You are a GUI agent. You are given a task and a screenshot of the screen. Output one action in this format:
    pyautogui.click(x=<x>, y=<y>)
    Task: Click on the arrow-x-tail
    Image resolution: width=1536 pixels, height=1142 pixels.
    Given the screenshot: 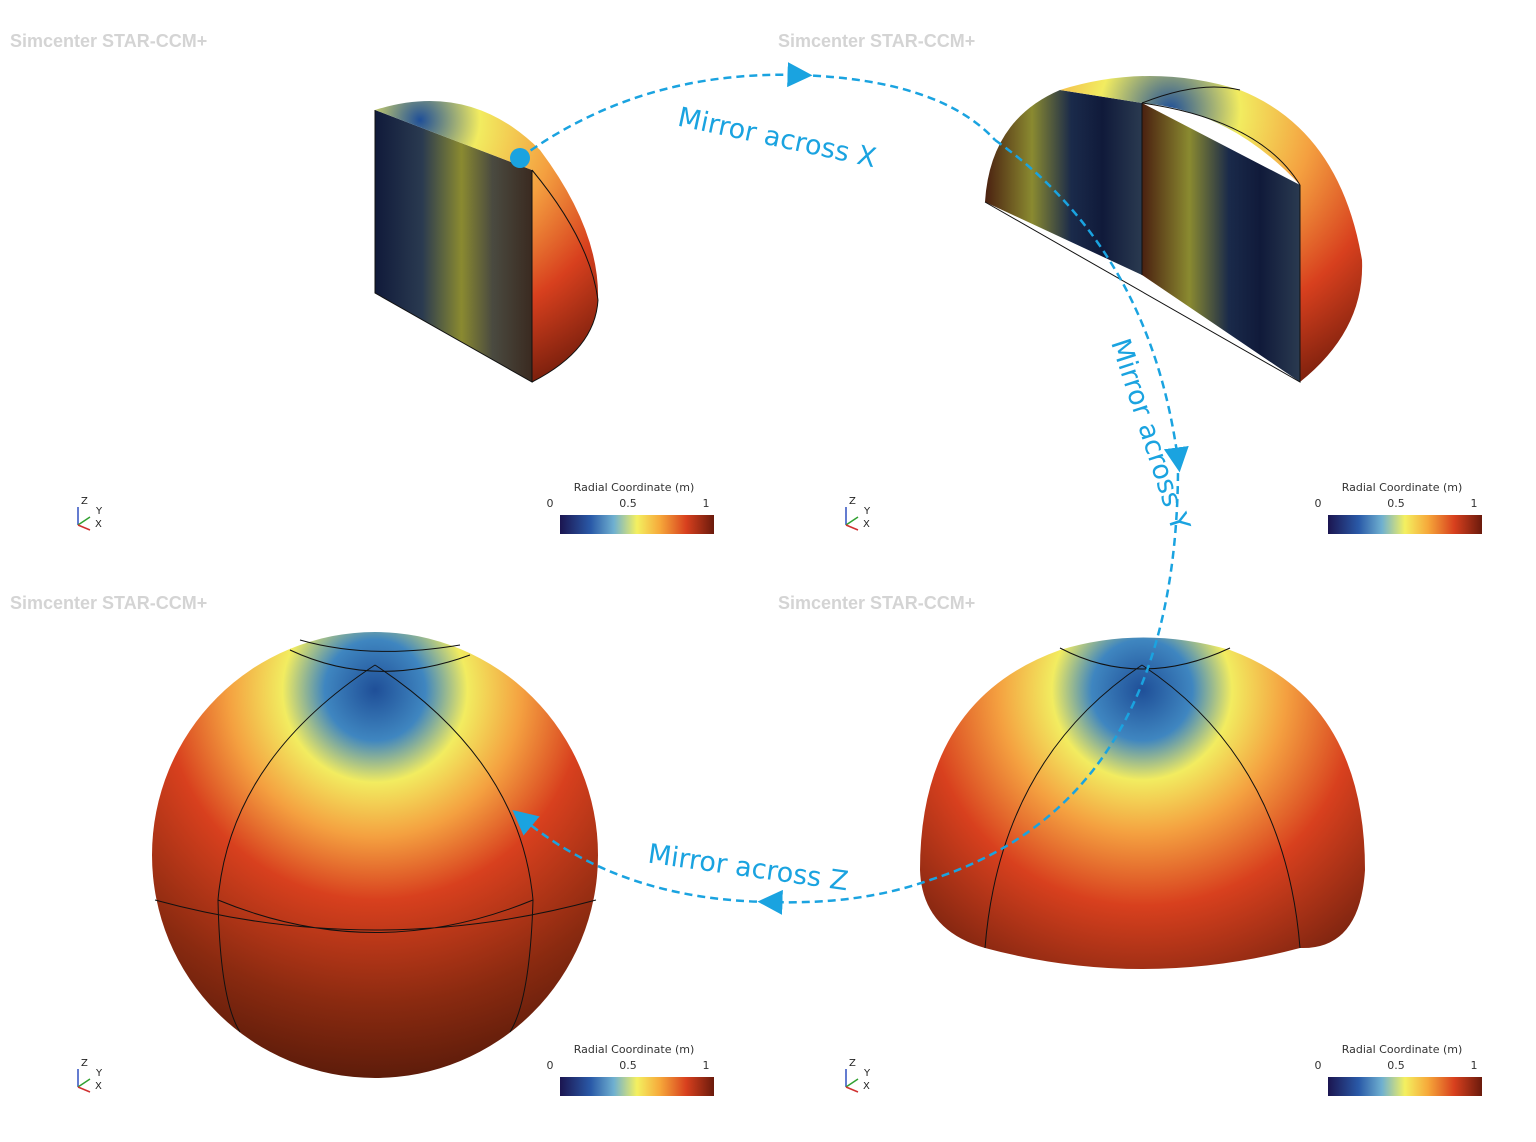 What is the action you would take?
    pyautogui.click(x=897, y=107)
    